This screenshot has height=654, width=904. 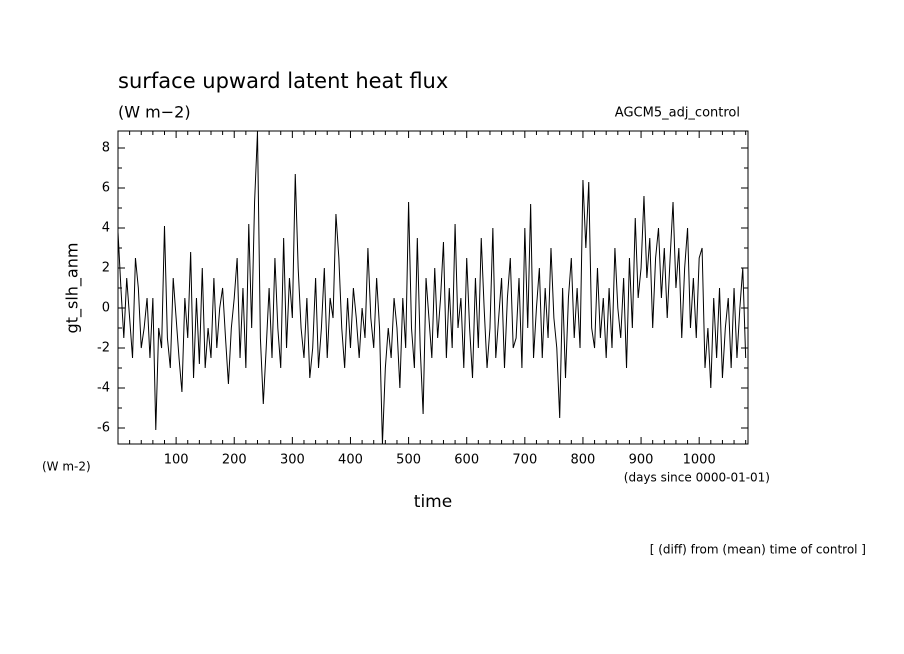 What do you see at coordinates (641, 460) in the screenshot?
I see `x-tick-label: 900` at bounding box center [641, 460].